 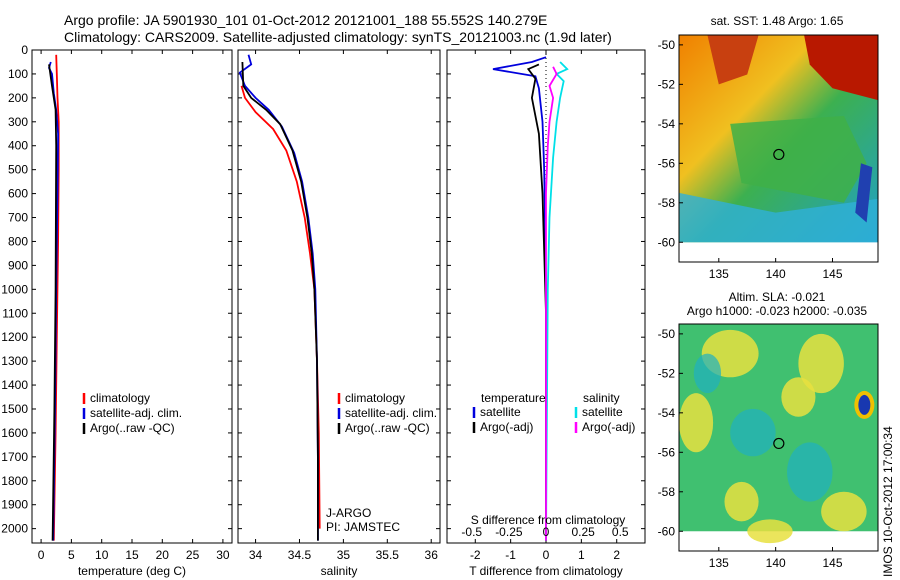 What do you see at coordinates (548, 520) in the screenshot?
I see `sdiff-axis-label: S difference from climatology` at bounding box center [548, 520].